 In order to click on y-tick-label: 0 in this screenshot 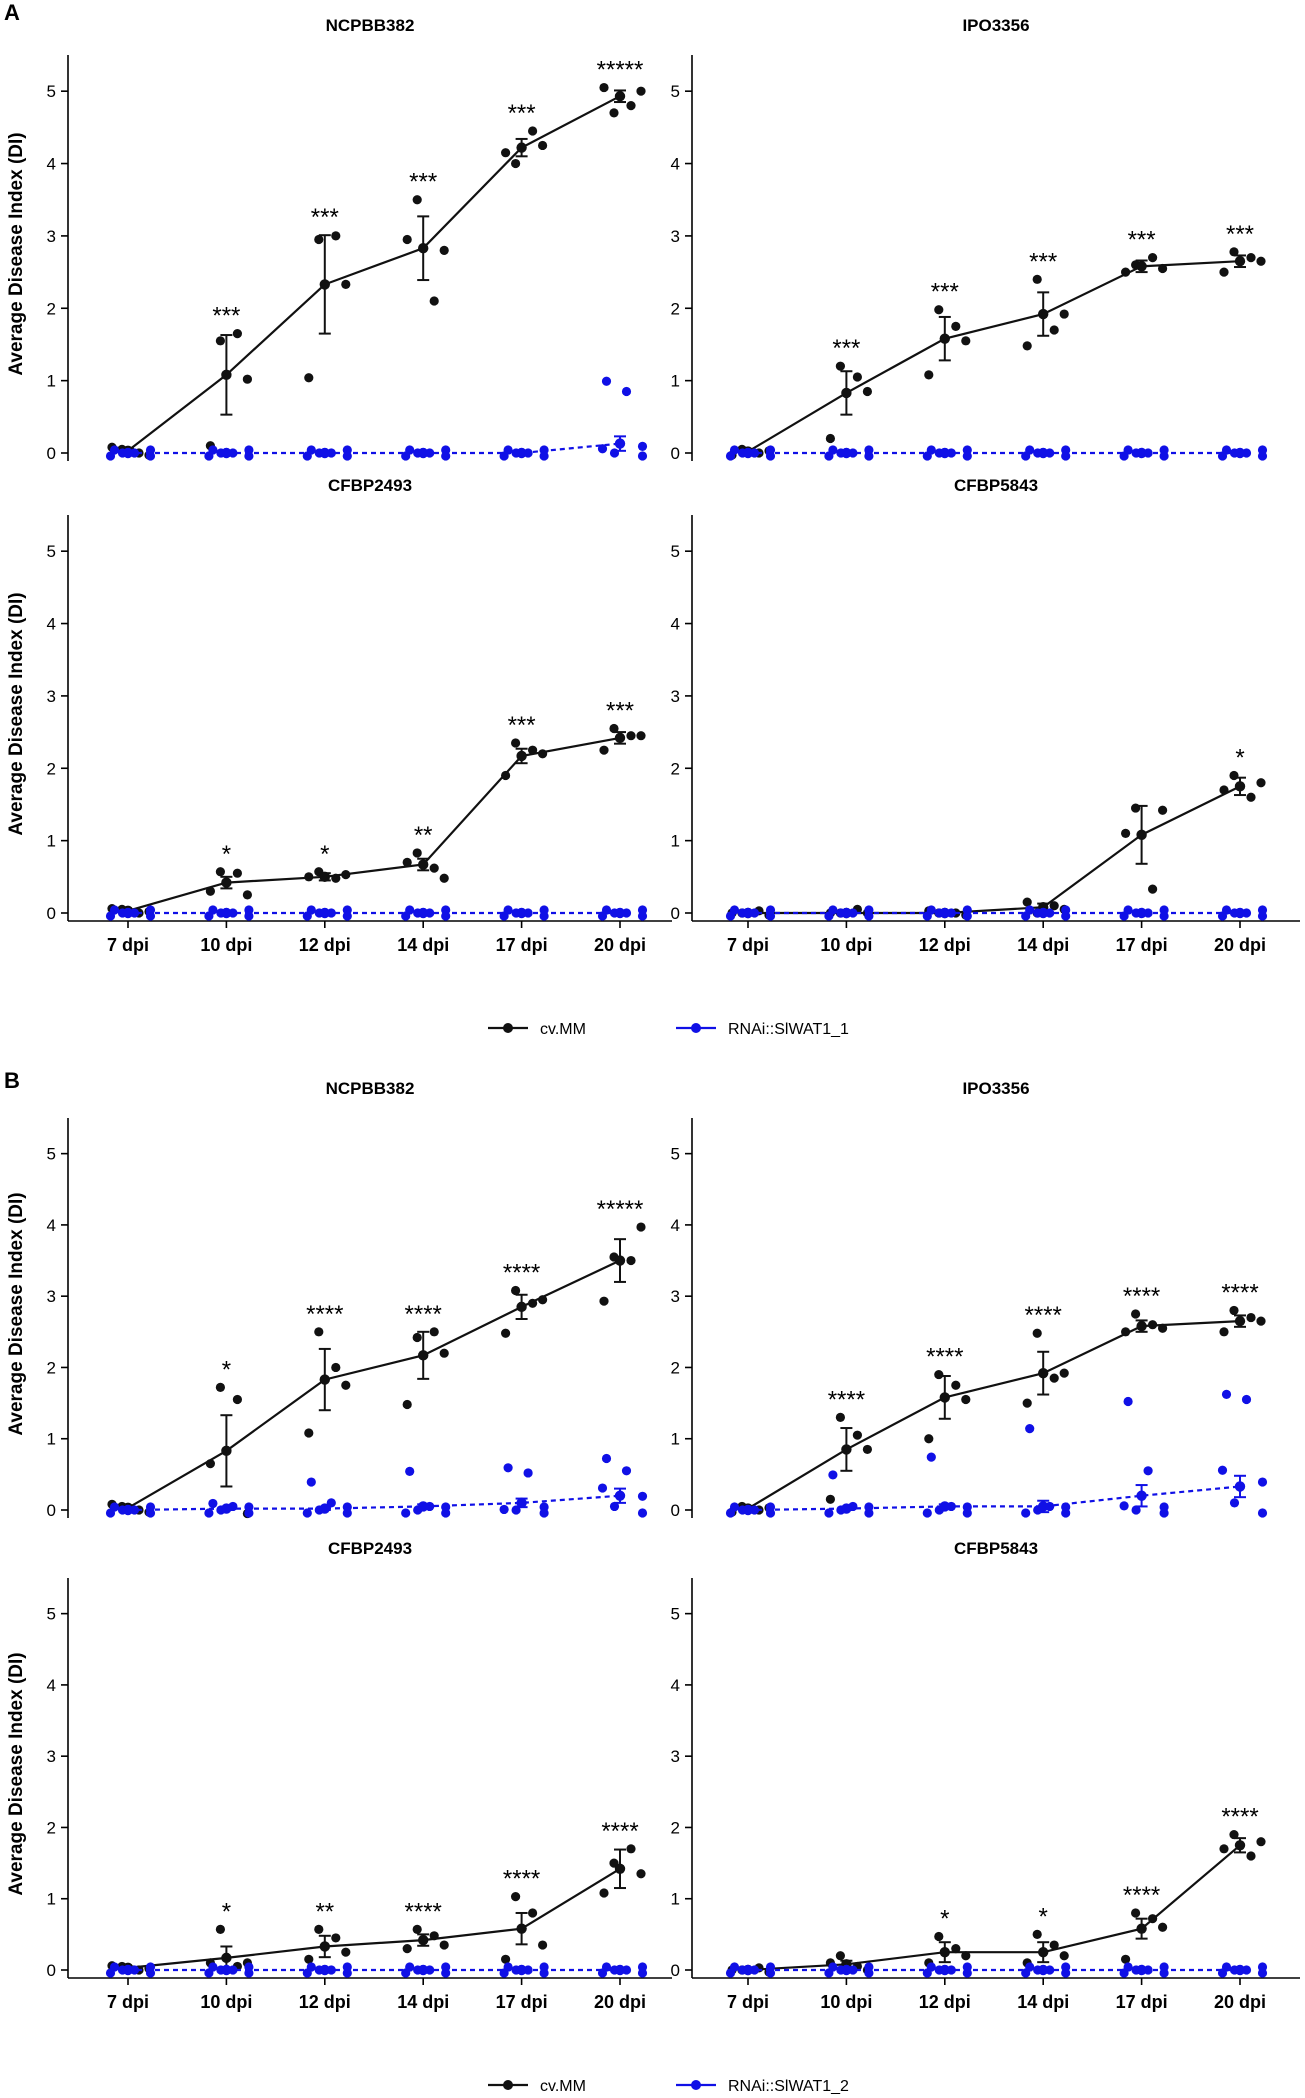, I will do `click(51, 453)`.